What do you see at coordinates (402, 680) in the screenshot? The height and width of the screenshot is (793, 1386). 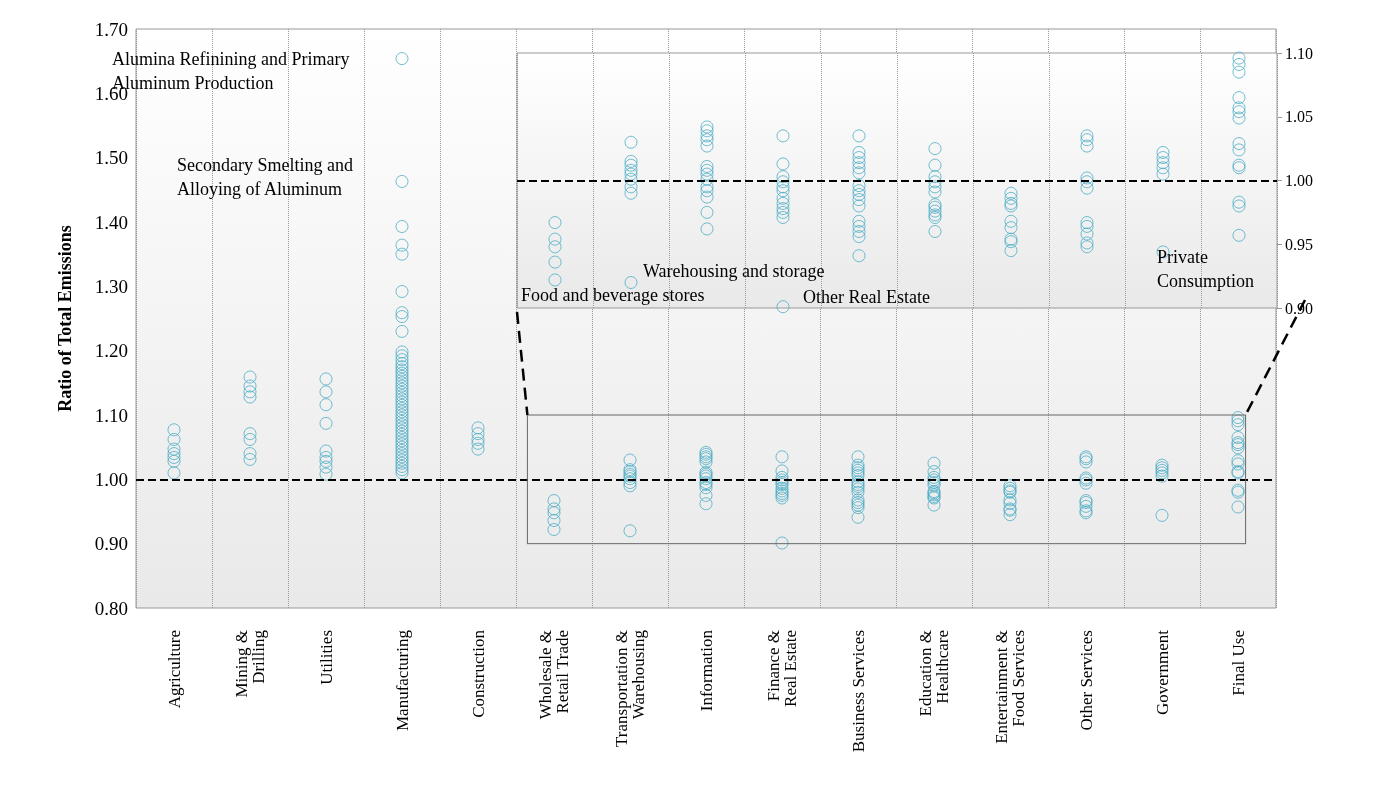 I see `x-tick-label: Manufacturing` at bounding box center [402, 680].